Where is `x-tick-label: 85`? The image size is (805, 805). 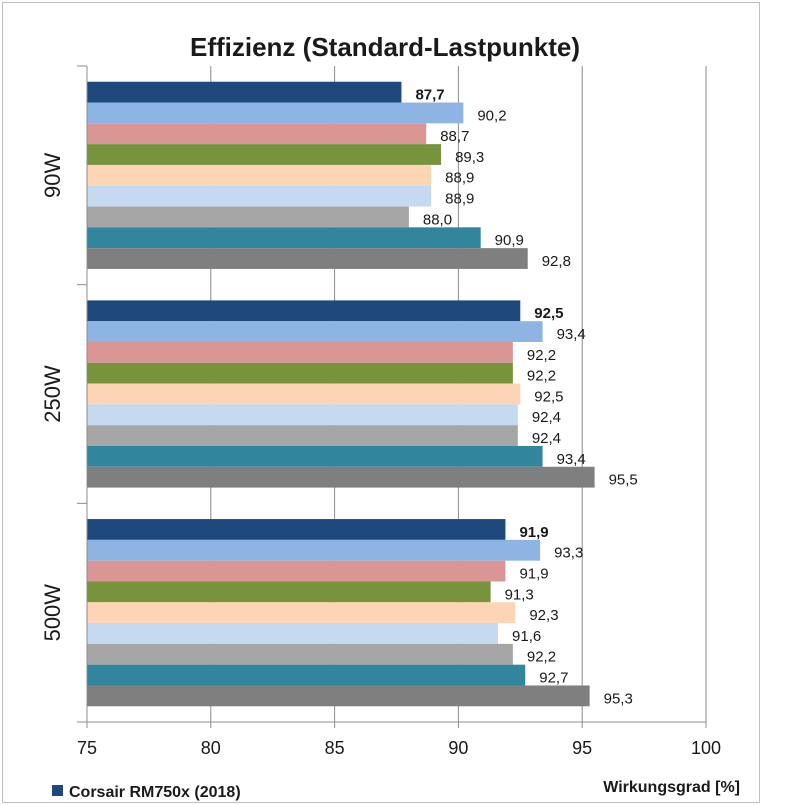
x-tick-label: 85 is located at coordinates (335, 748).